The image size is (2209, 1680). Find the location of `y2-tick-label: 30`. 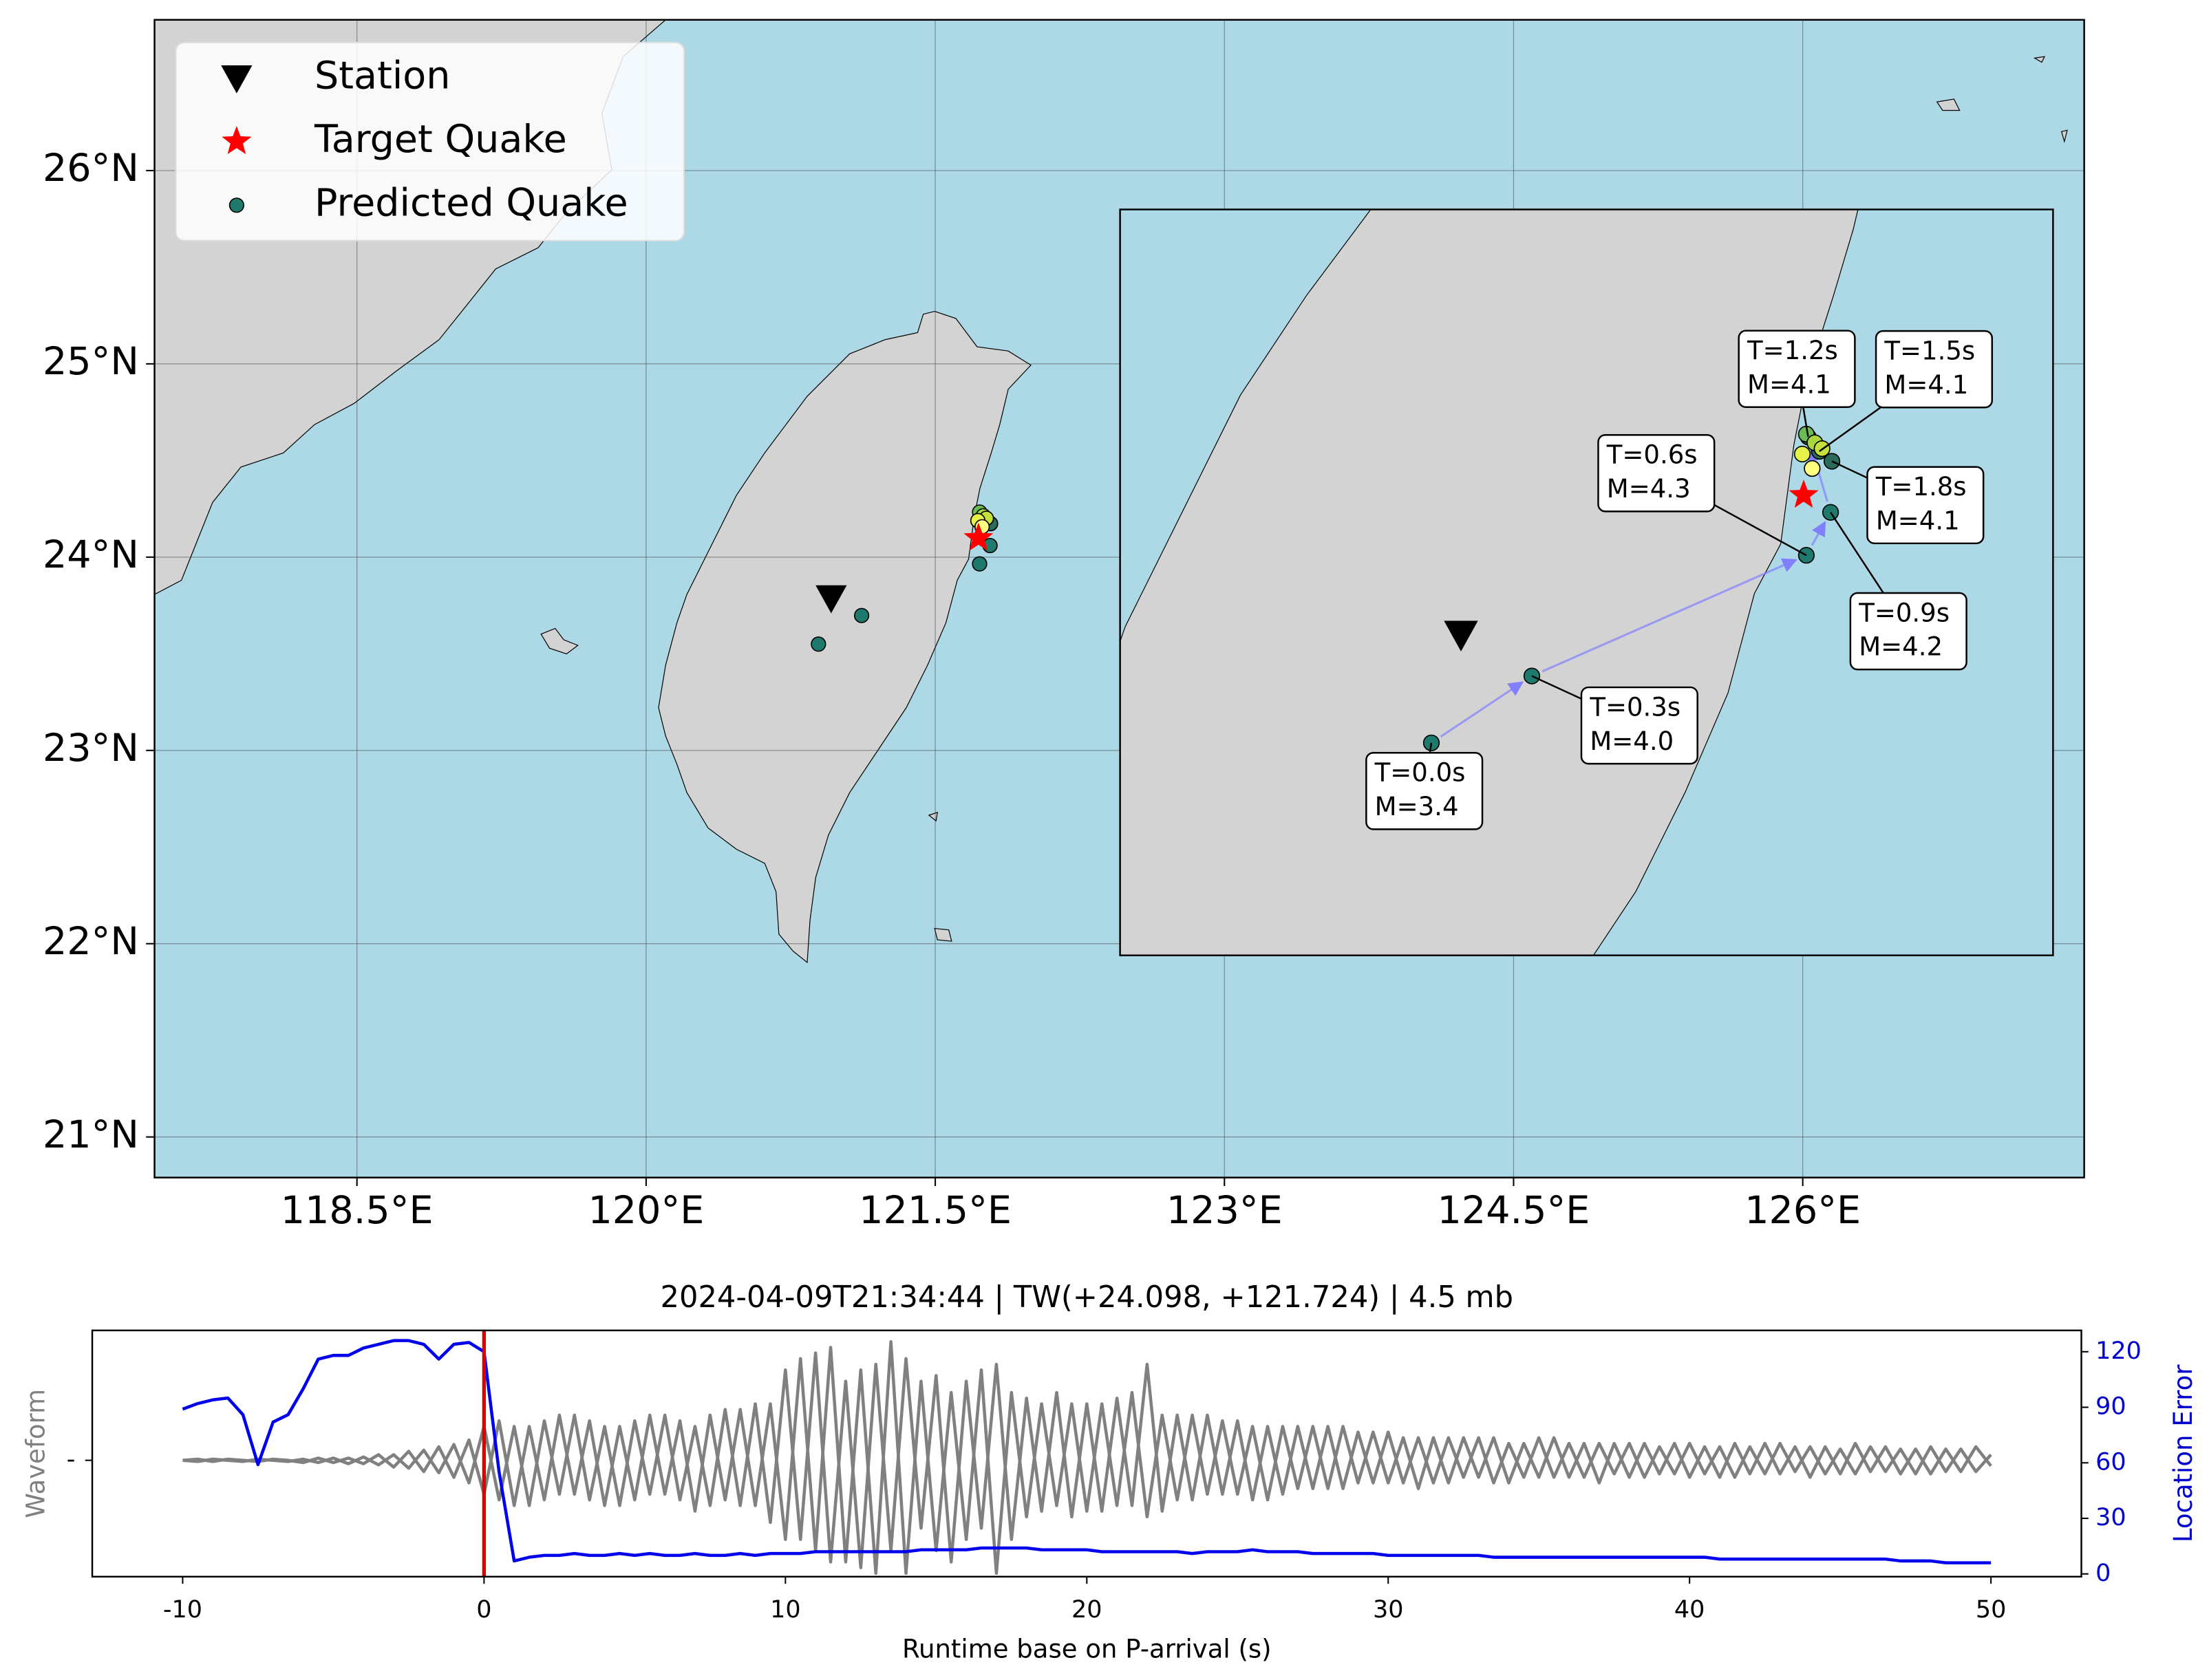

y2-tick-label: 30 is located at coordinates (2110, 1517).